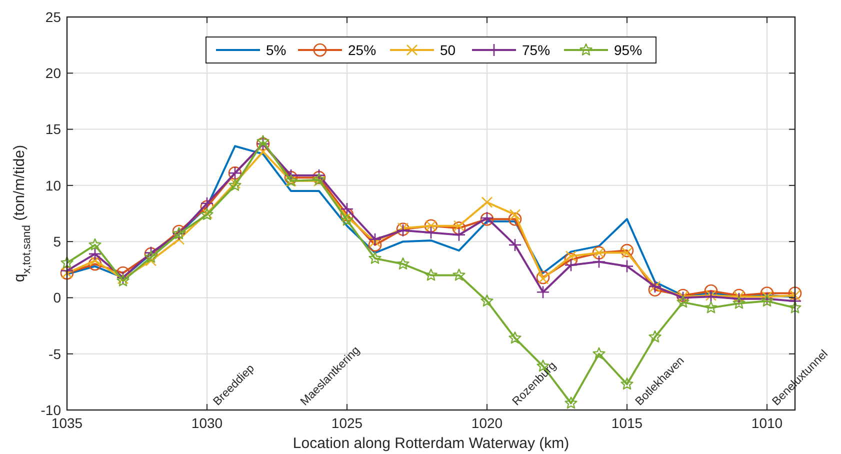  I want to click on x-tick-label: 1030, so click(207, 423).